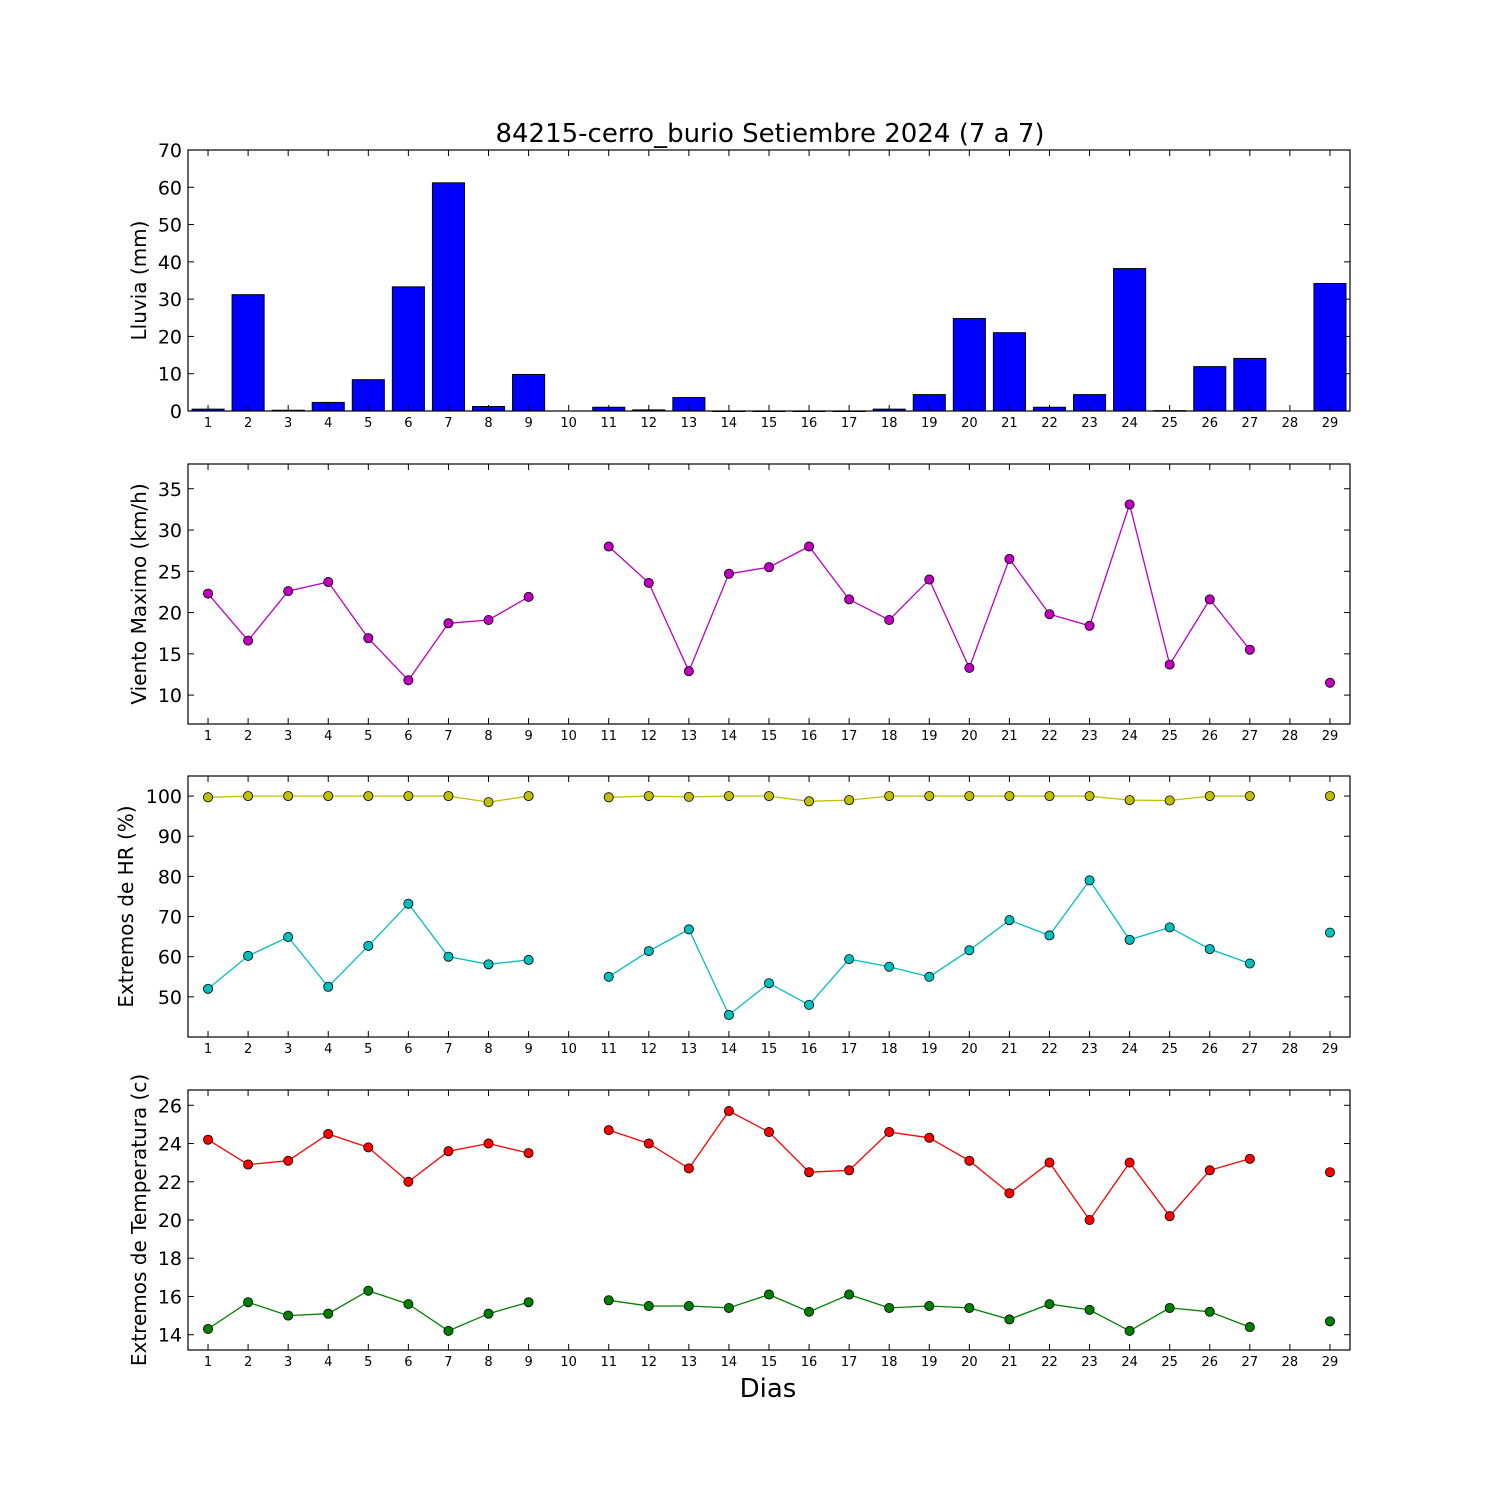 This screenshot has height=1505, width=1500. Describe the element at coordinates (1290, 1049) in the screenshot. I see `x-tick-label: 28` at that location.